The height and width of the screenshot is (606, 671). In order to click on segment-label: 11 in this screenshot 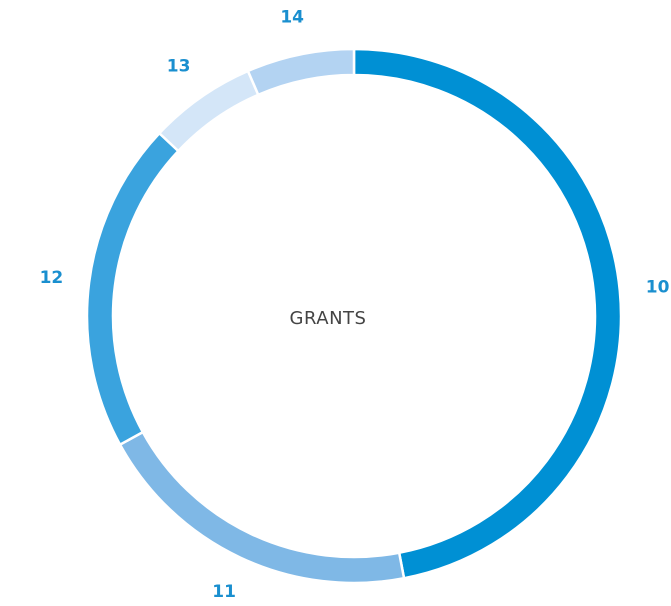, I will do `click(224, 592)`.